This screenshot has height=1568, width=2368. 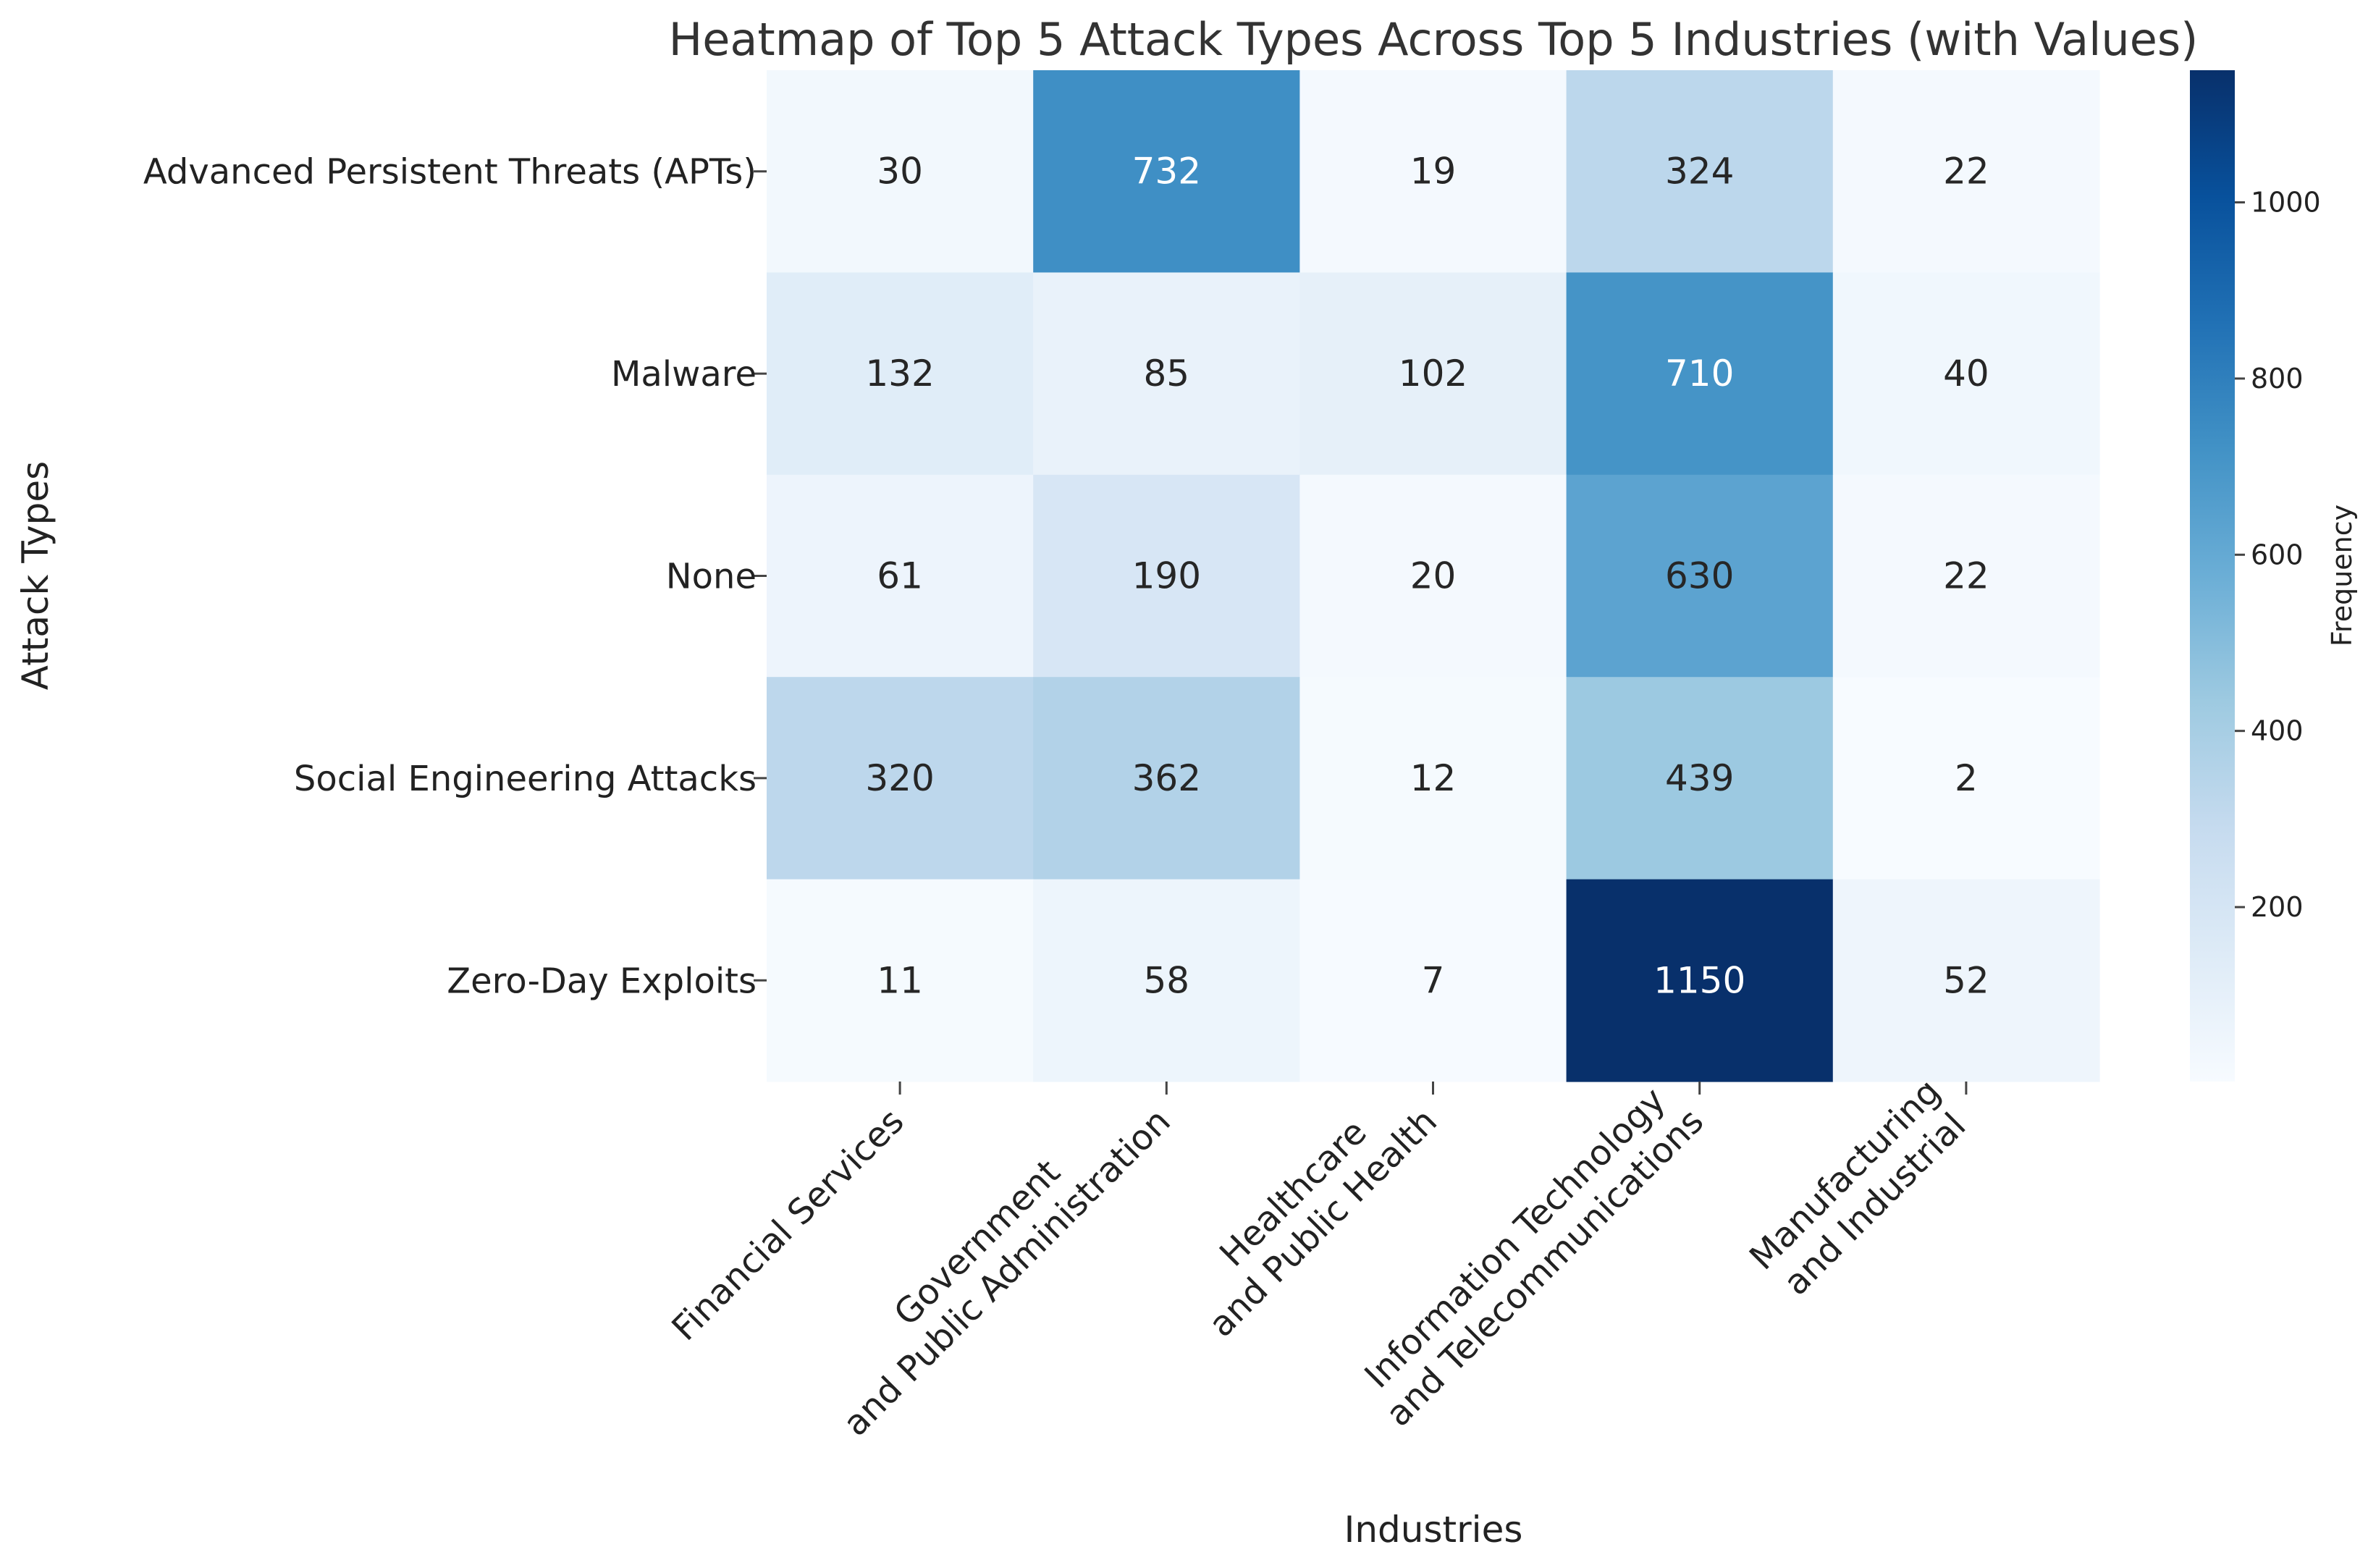 I want to click on colorbar: 200 400 600 800 1000 Frequency, so click(x=2274, y=576).